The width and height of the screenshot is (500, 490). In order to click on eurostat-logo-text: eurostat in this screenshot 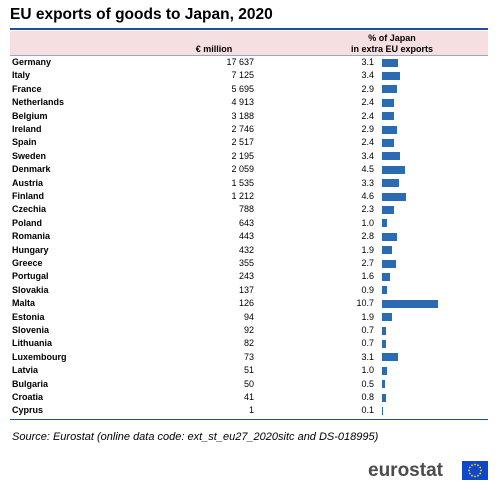, I will do `click(405, 470)`.